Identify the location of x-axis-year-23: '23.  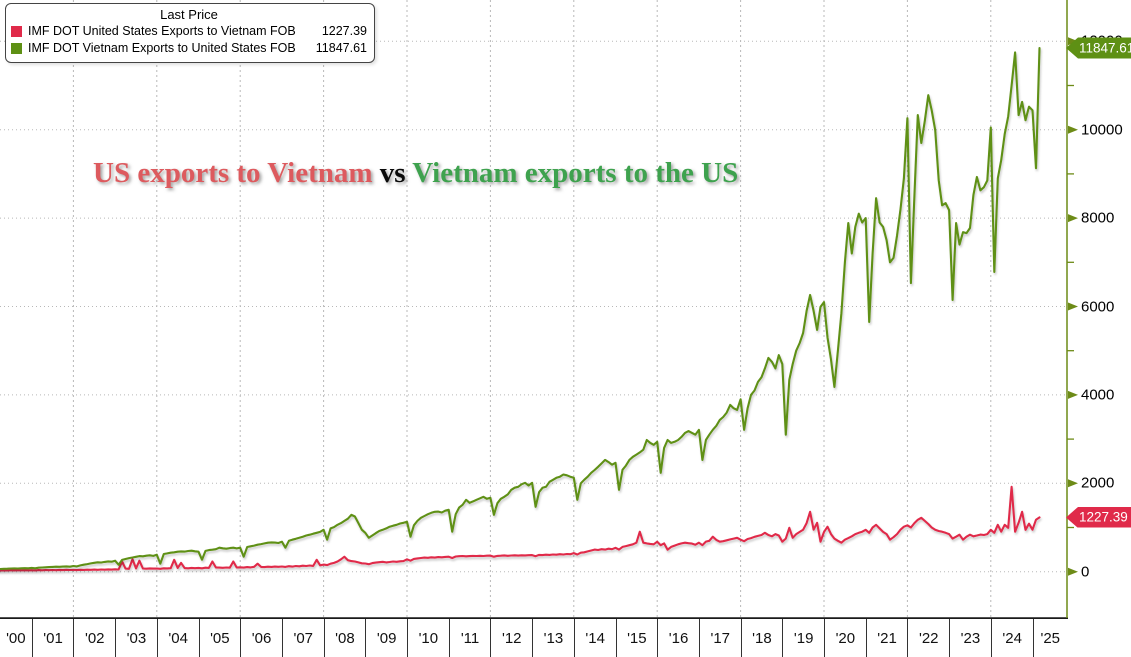
(970, 638).